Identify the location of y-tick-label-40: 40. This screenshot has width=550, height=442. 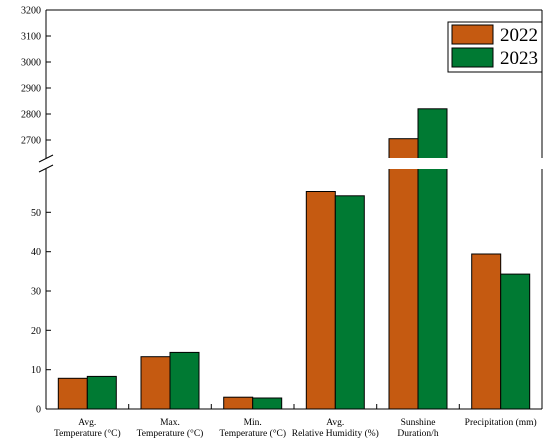
(36, 252).